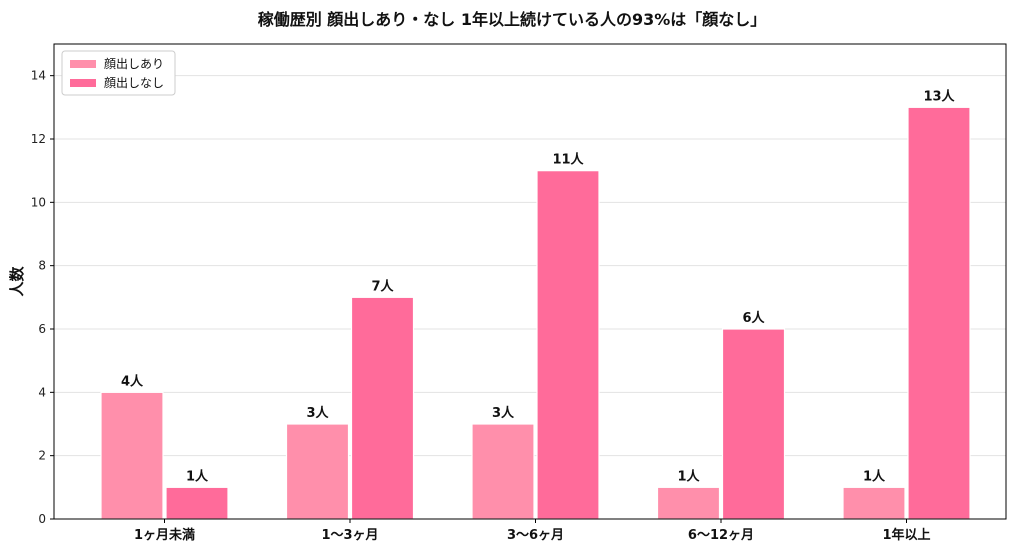 This screenshot has height=553, width=1024. What do you see at coordinates (38, 76) in the screenshot?
I see `y-tick-label: 14` at bounding box center [38, 76].